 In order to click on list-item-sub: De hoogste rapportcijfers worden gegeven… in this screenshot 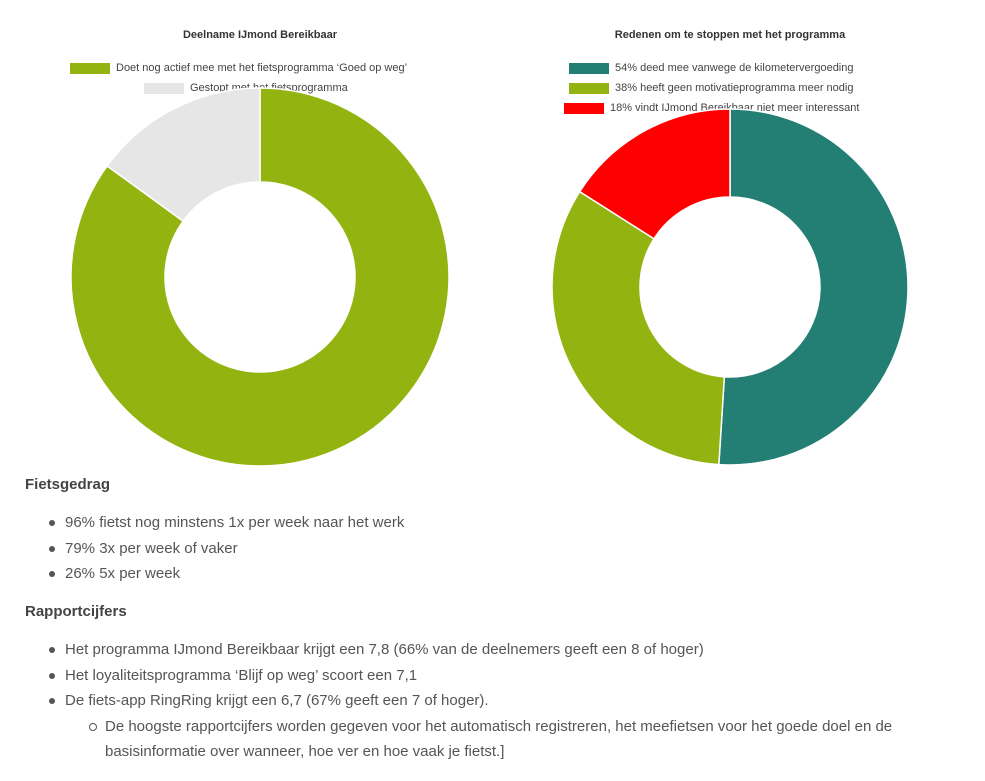, I will do `click(497, 739)`.